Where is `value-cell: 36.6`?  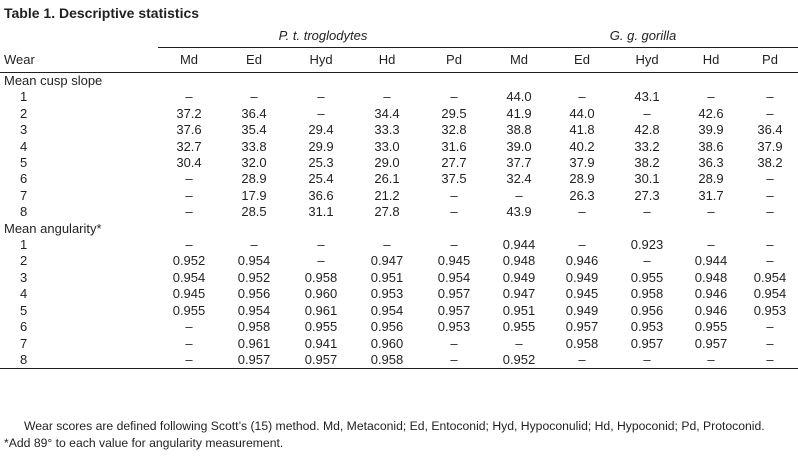
value-cell: 36.6 is located at coordinates (321, 195).